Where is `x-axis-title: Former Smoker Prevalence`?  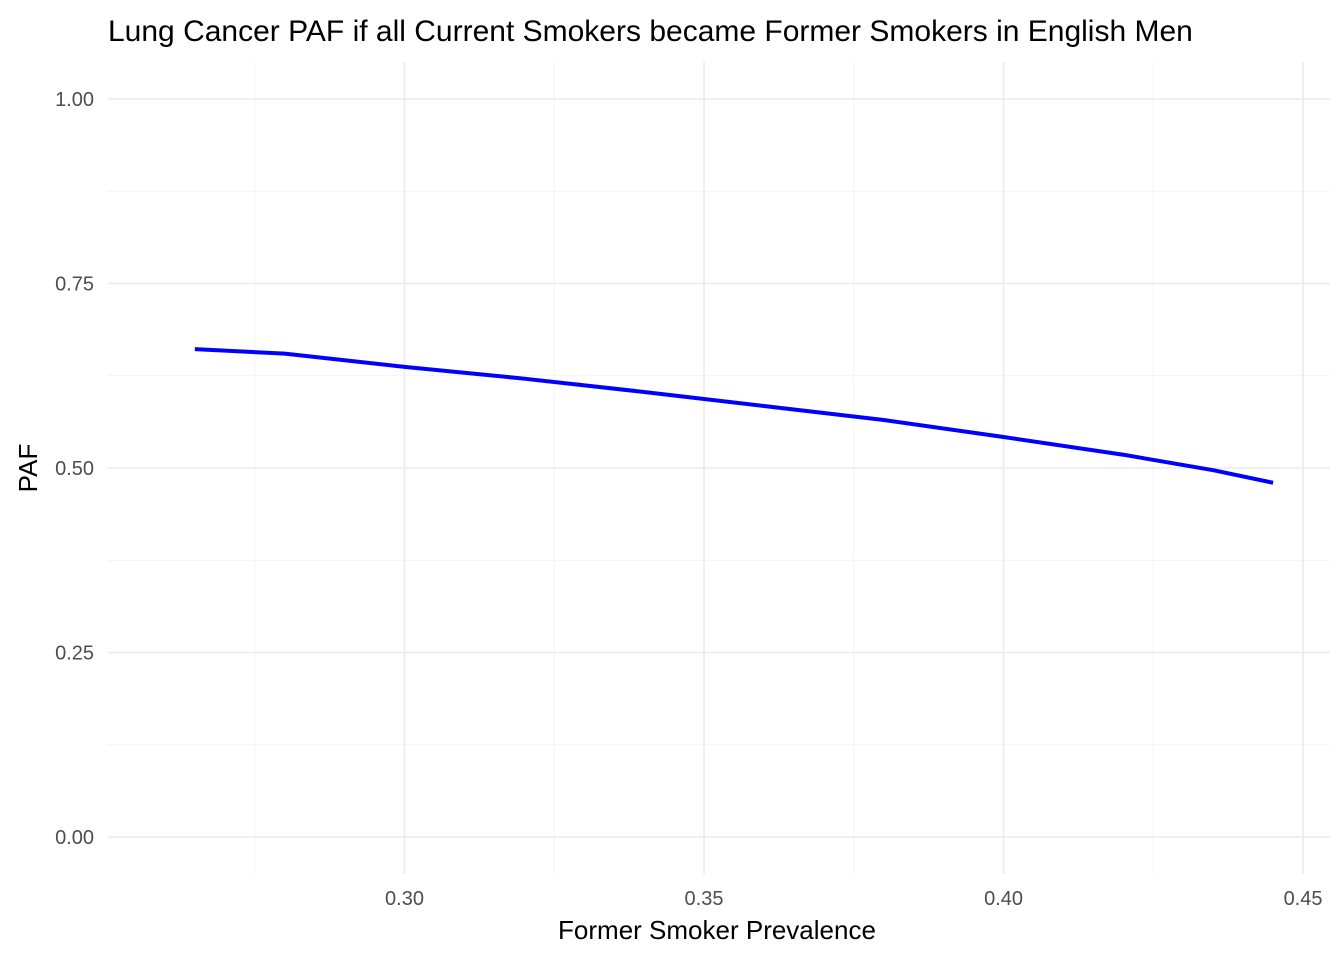 x-axis-title: Former Smoker Prevalence is located at coordinates (717, 930).